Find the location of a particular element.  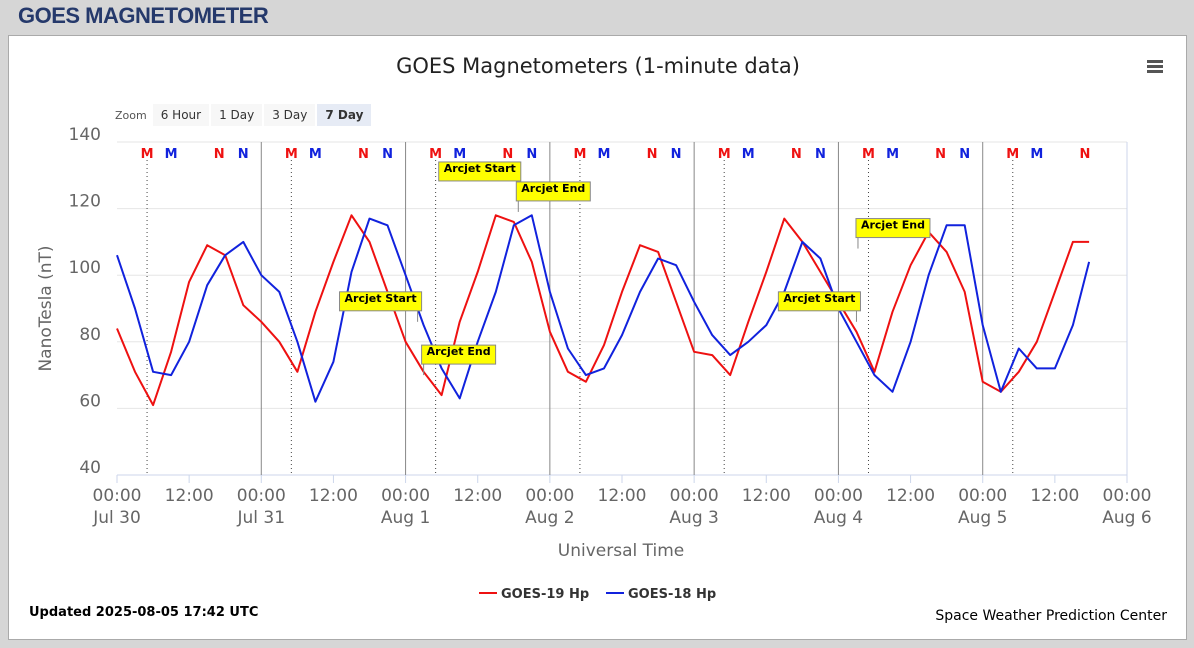

zoom-label: Zoom is located at coordinates (131, 115).